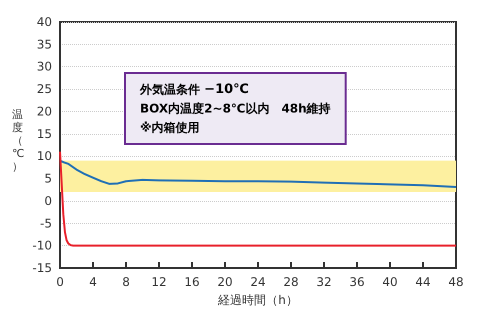  Describe the element at coordinates (170, 127) in the screenshot. I see `annotation: ※内箱使用` at that location.